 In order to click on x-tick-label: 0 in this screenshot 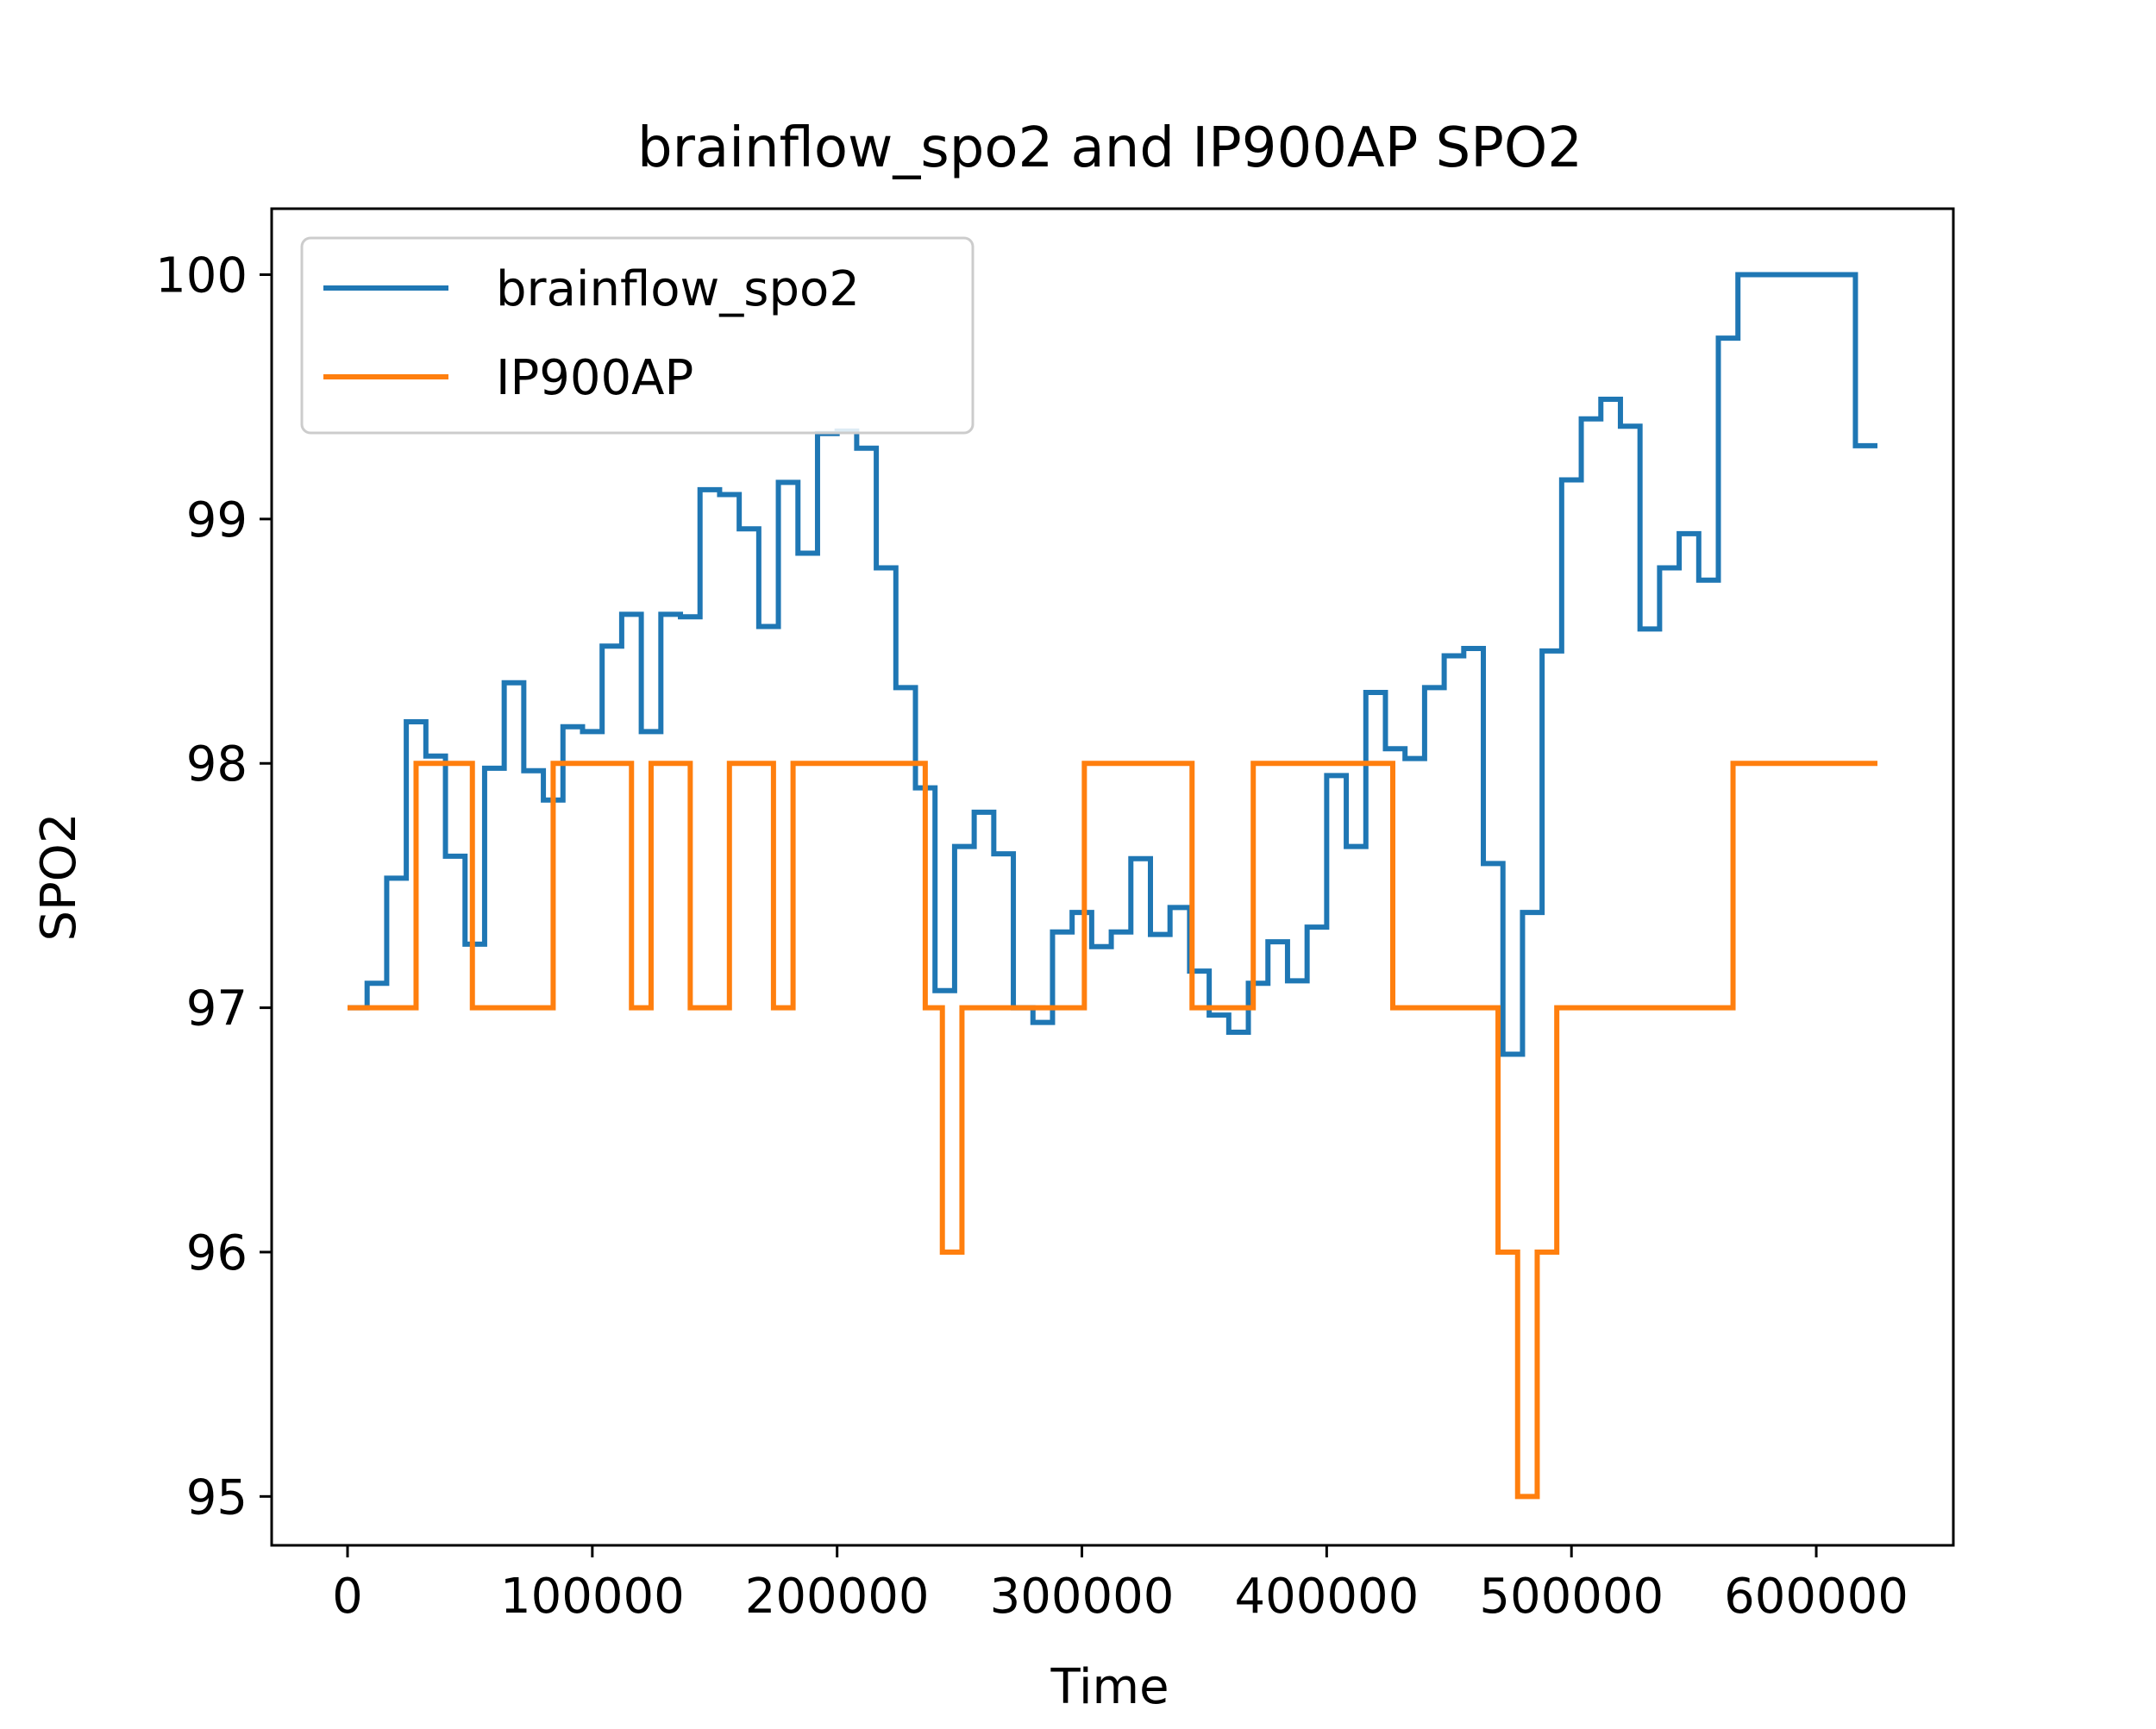, I will do `click(347, 1597)`.